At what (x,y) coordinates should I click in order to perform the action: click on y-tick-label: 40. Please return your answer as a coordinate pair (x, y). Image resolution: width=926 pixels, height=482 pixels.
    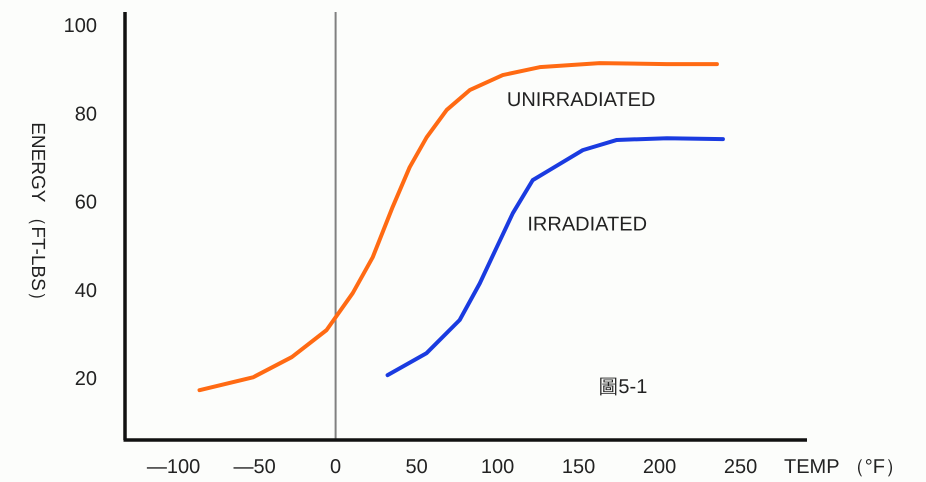
    Looking at the image, I should click on (85, 291).